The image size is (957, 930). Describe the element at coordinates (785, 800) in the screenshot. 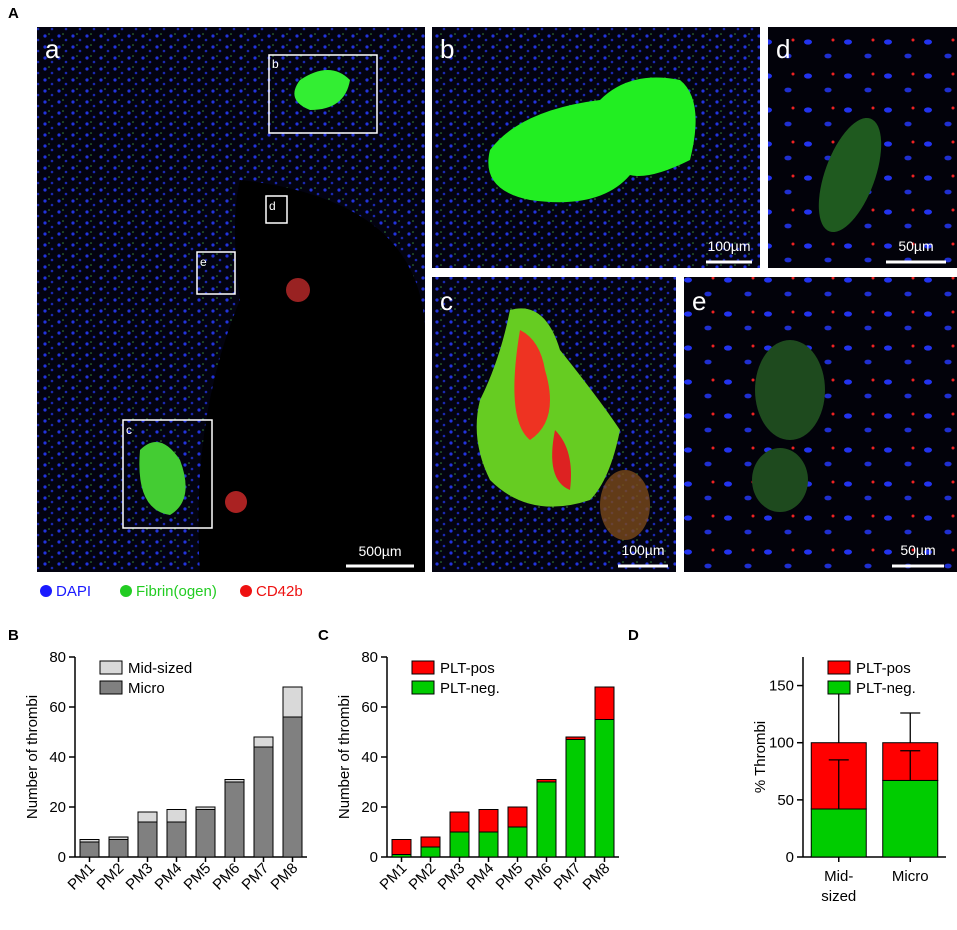

I see `y-tick-label: 50` at that location.